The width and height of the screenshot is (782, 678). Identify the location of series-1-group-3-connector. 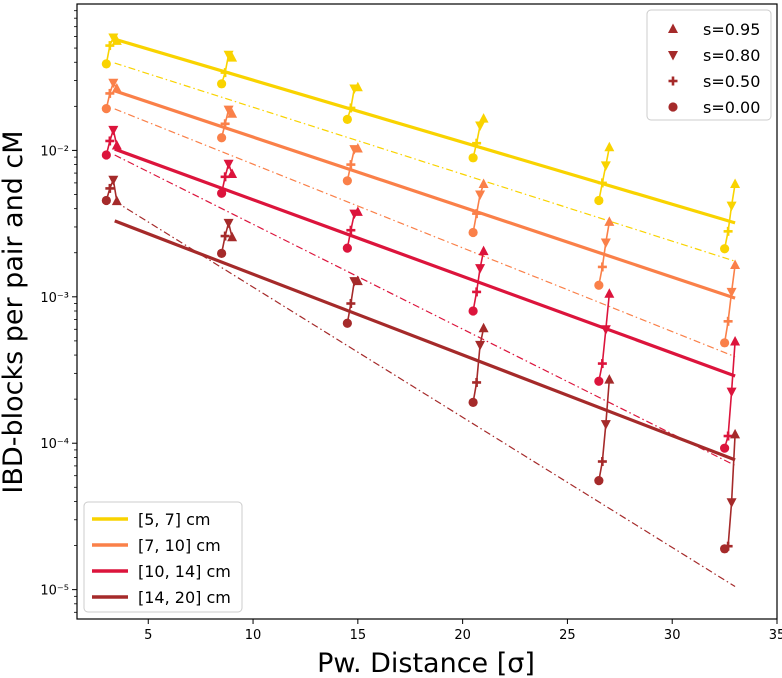
(352, 103).